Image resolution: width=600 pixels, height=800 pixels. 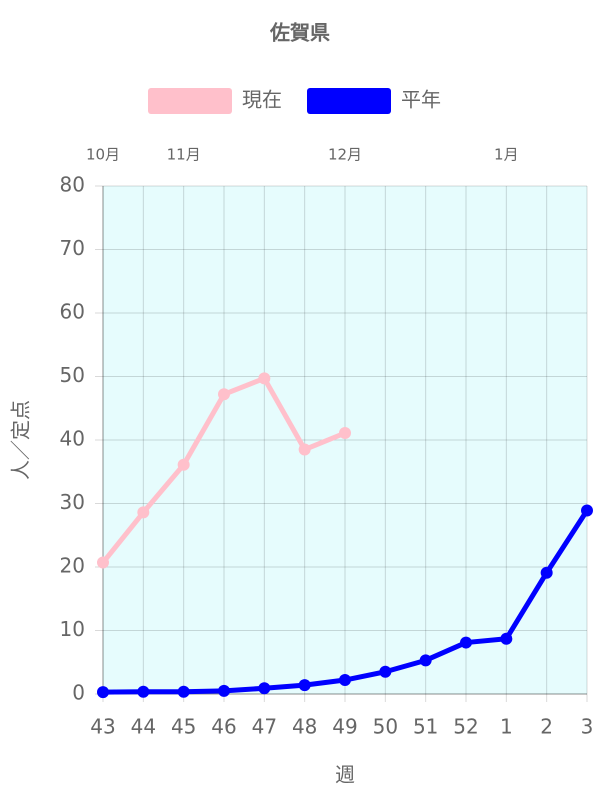 What do you see at coordinates (262, 100) in the screenshot?
I see `legend-label: 現在` at bounding box center [262, 100].